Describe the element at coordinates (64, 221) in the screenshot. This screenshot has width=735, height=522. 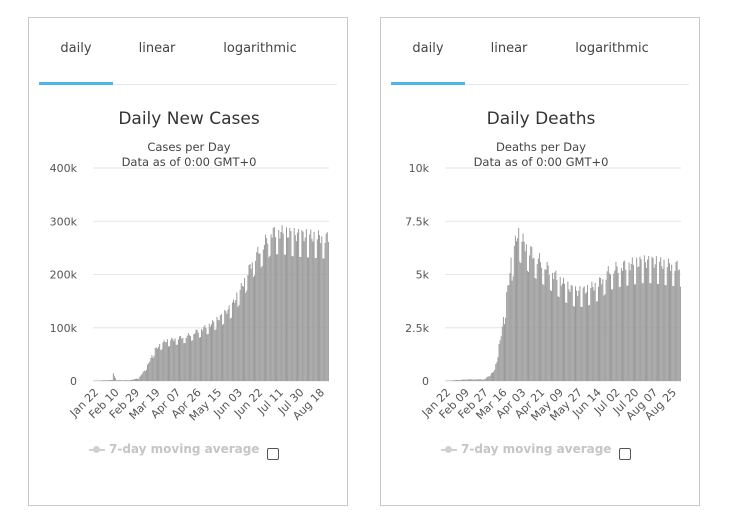
I see `y-tick-label: 300k` at that location.